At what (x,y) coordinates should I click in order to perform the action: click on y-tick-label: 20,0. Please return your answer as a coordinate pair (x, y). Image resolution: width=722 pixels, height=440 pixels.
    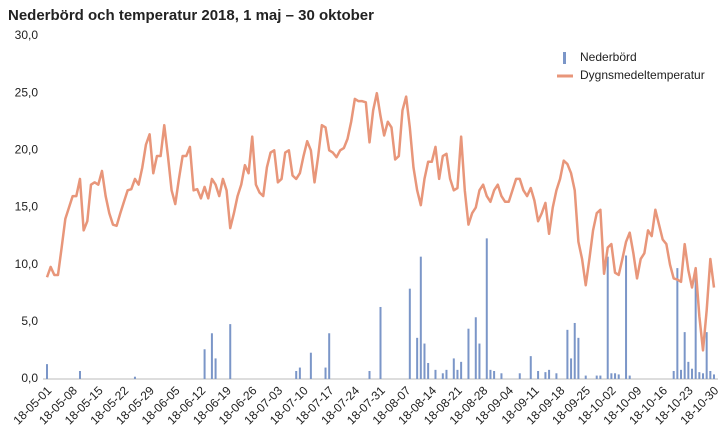
    Looking at the image, I should click on (27, 150).